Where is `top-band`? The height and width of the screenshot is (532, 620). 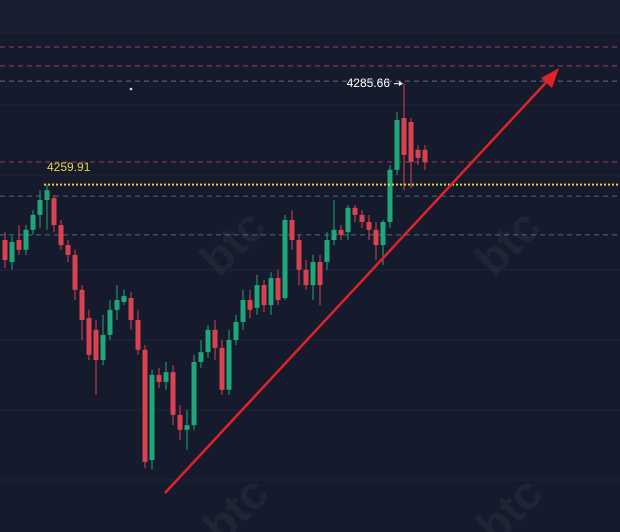
top-band is located at coordinates (310, 16).